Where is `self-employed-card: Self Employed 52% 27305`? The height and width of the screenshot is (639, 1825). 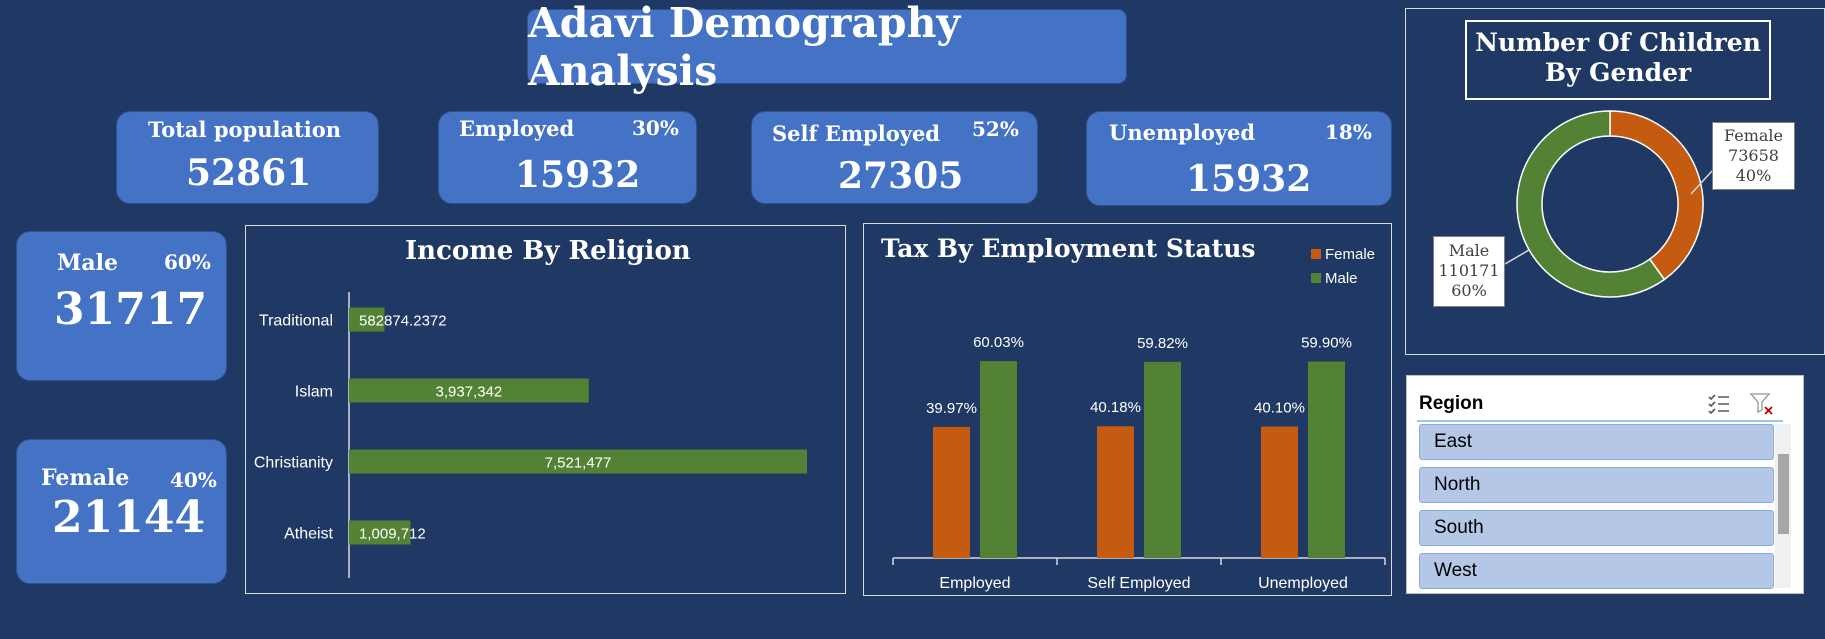 self-employed-card: Self Employed 52% 27305 is located at coordinates (894, 157).